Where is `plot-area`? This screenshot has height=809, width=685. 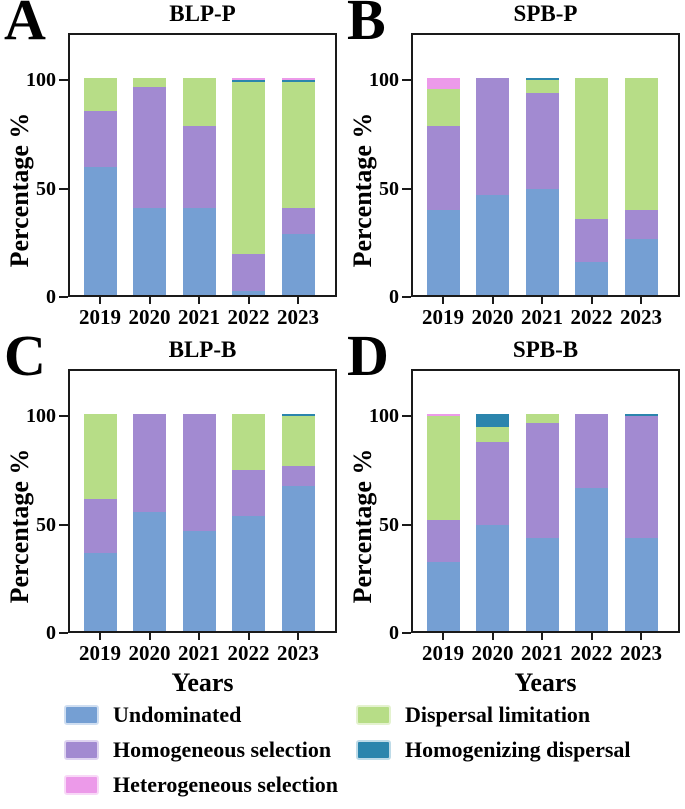
plot-area is located at coordinates (545, 501).